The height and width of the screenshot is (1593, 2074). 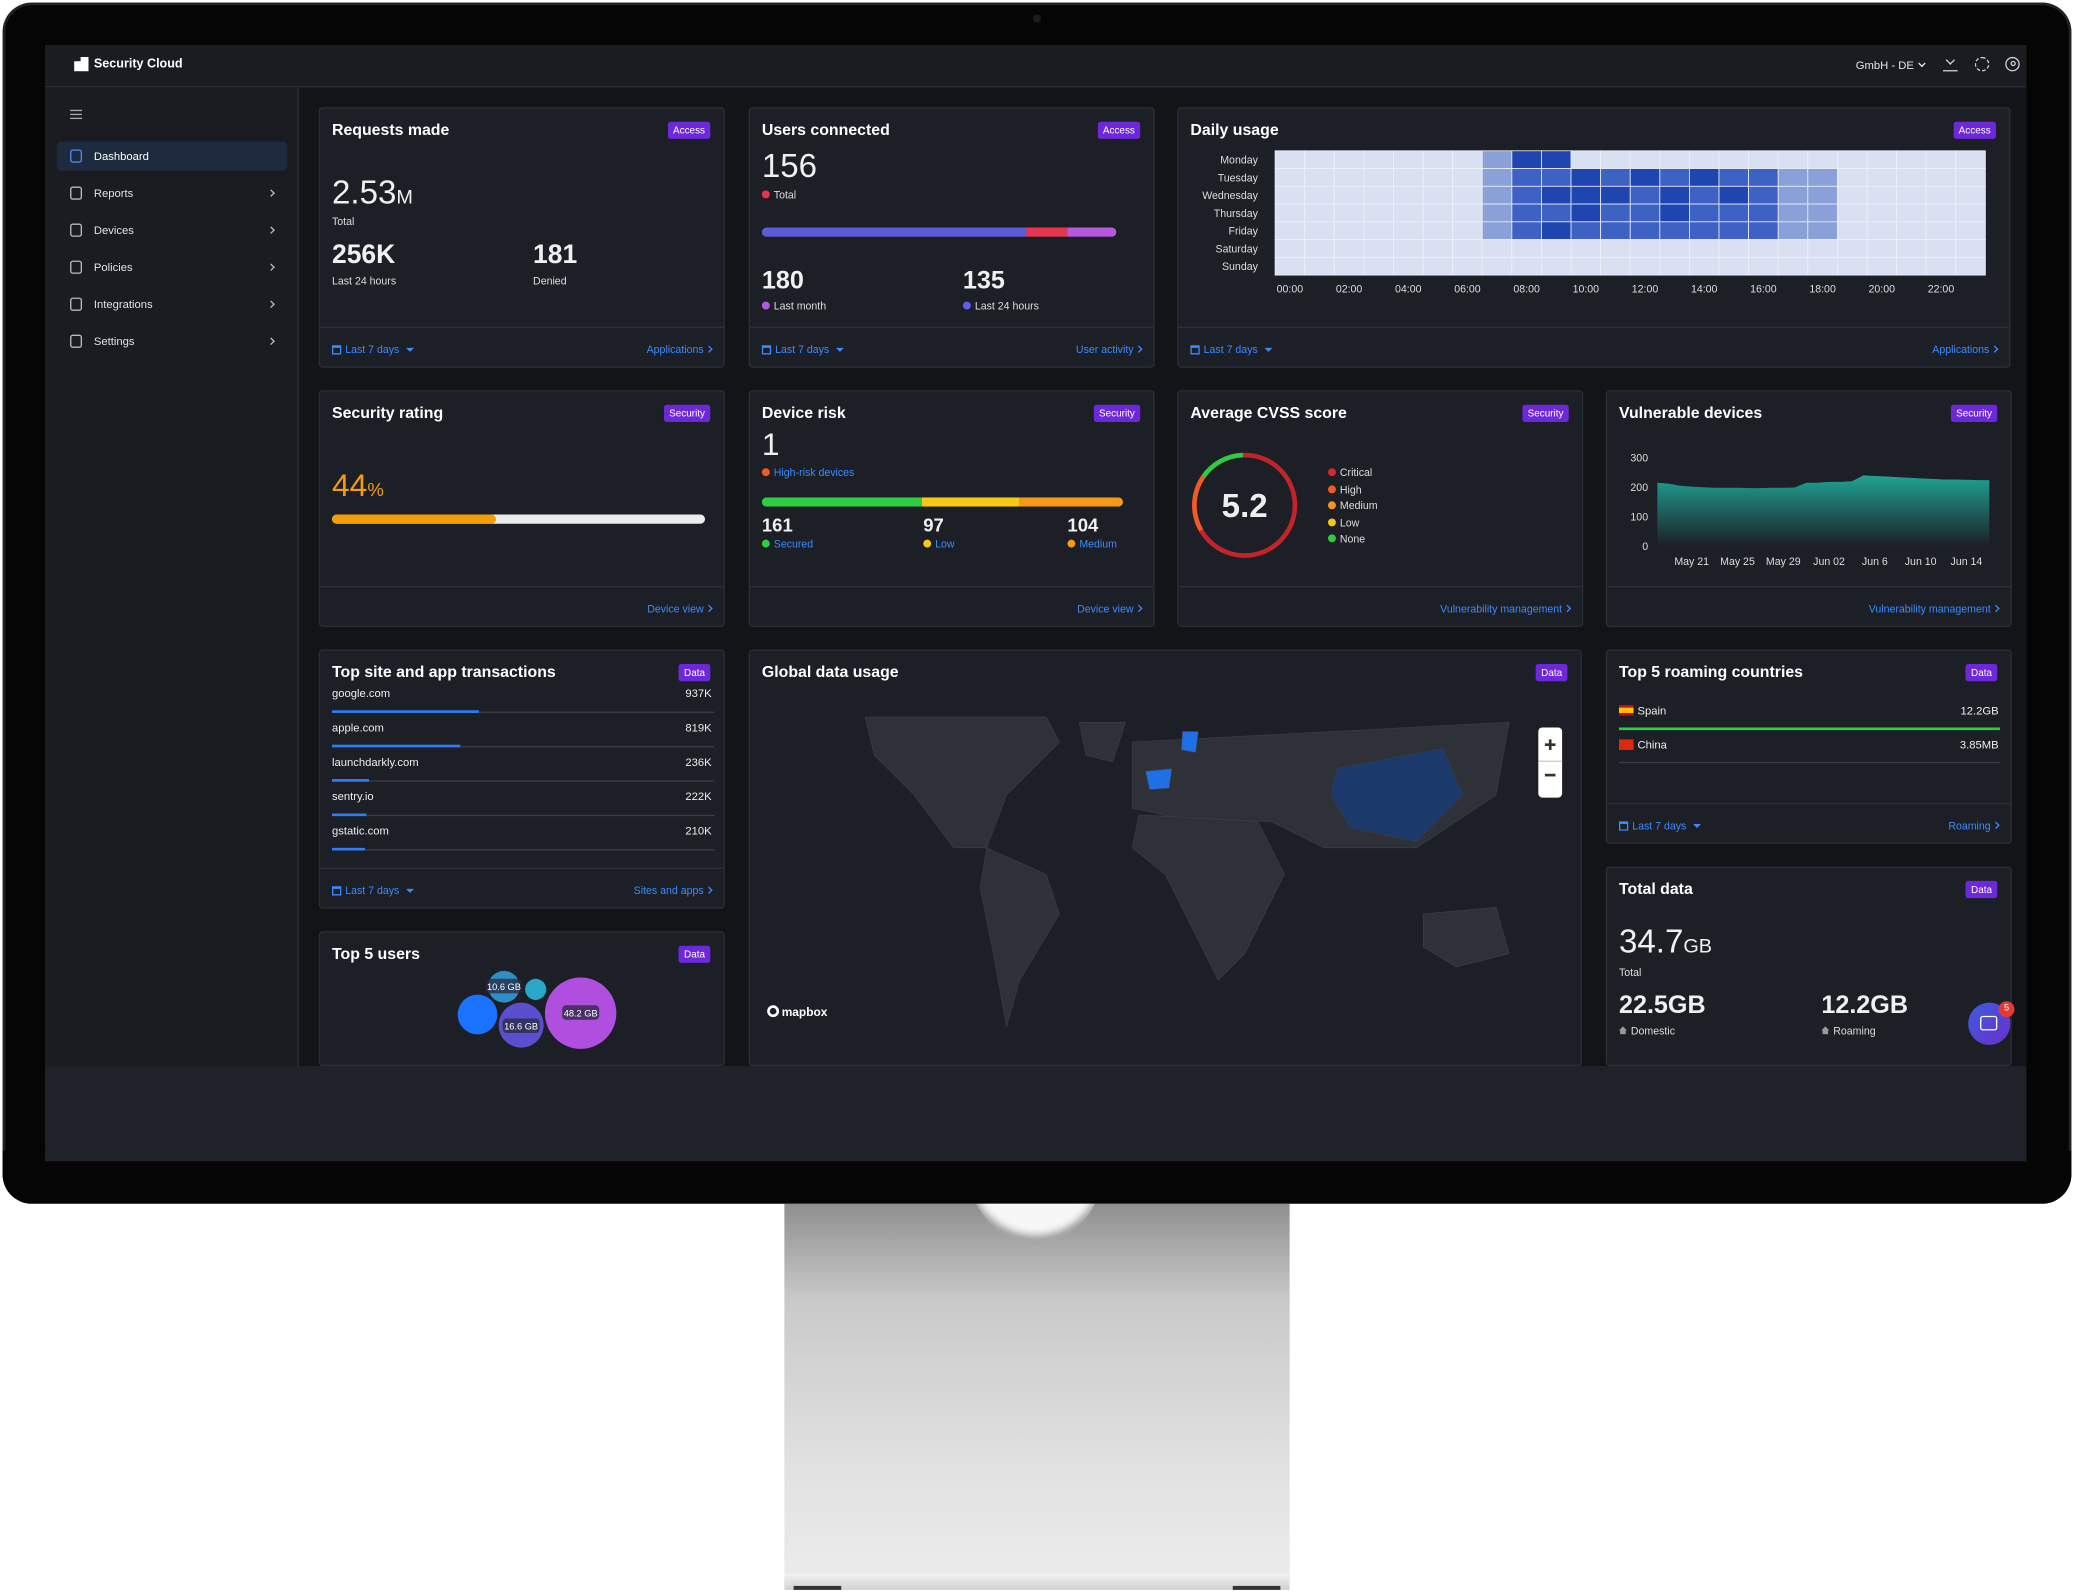 What do you see at coordinates (1639, 459) in the screenshot?
I see `y-tick-label: 300` at bounding box center [1639, 459].